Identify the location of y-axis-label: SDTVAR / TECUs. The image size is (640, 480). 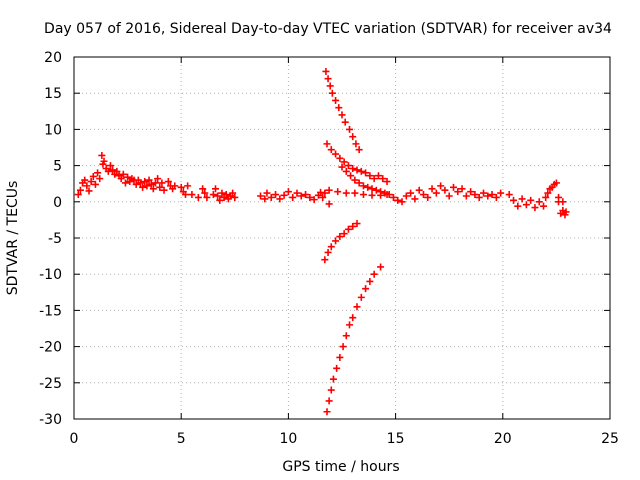
(13, 238).